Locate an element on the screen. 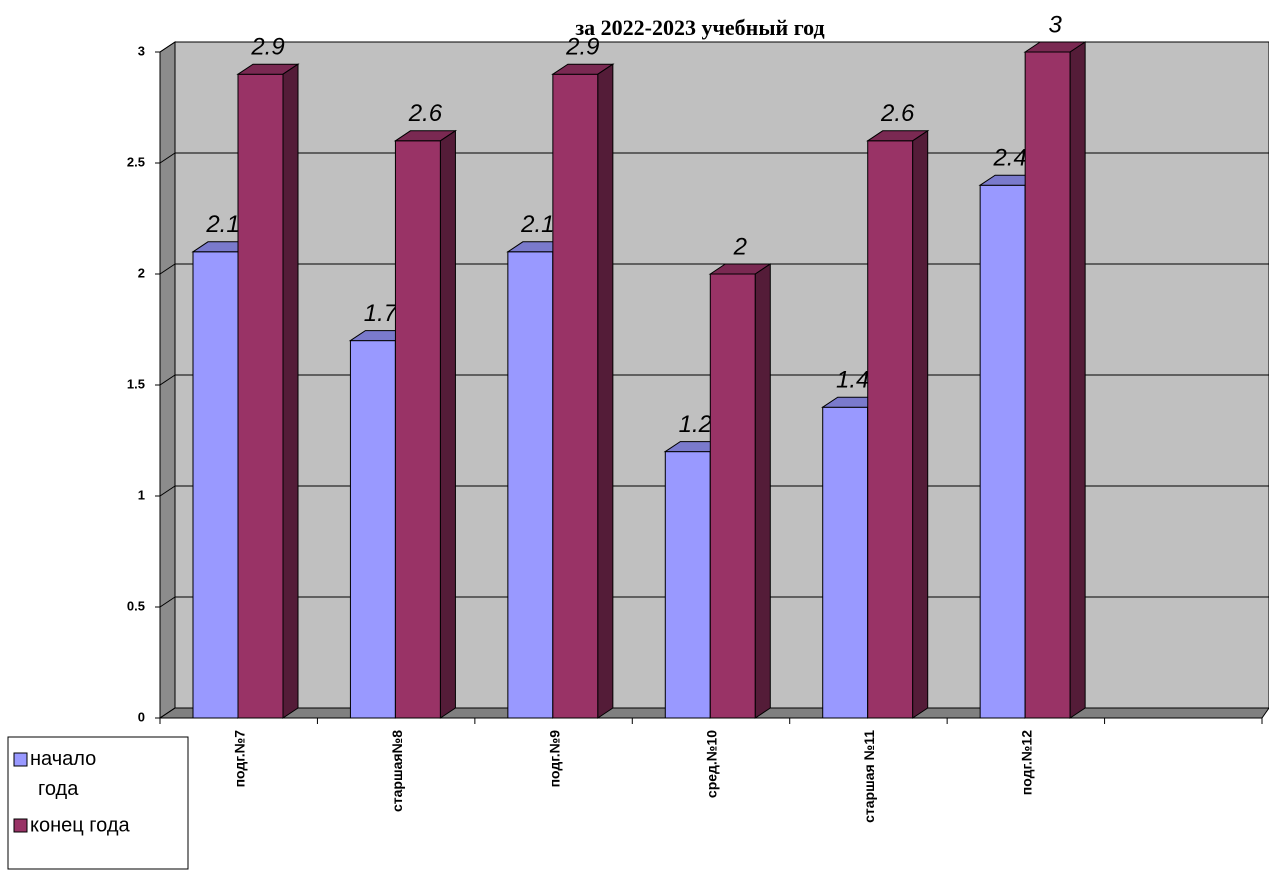 The height and width of the screenshot is (879, 1269). legend-label: конец года is located at coordinates (80, 825).